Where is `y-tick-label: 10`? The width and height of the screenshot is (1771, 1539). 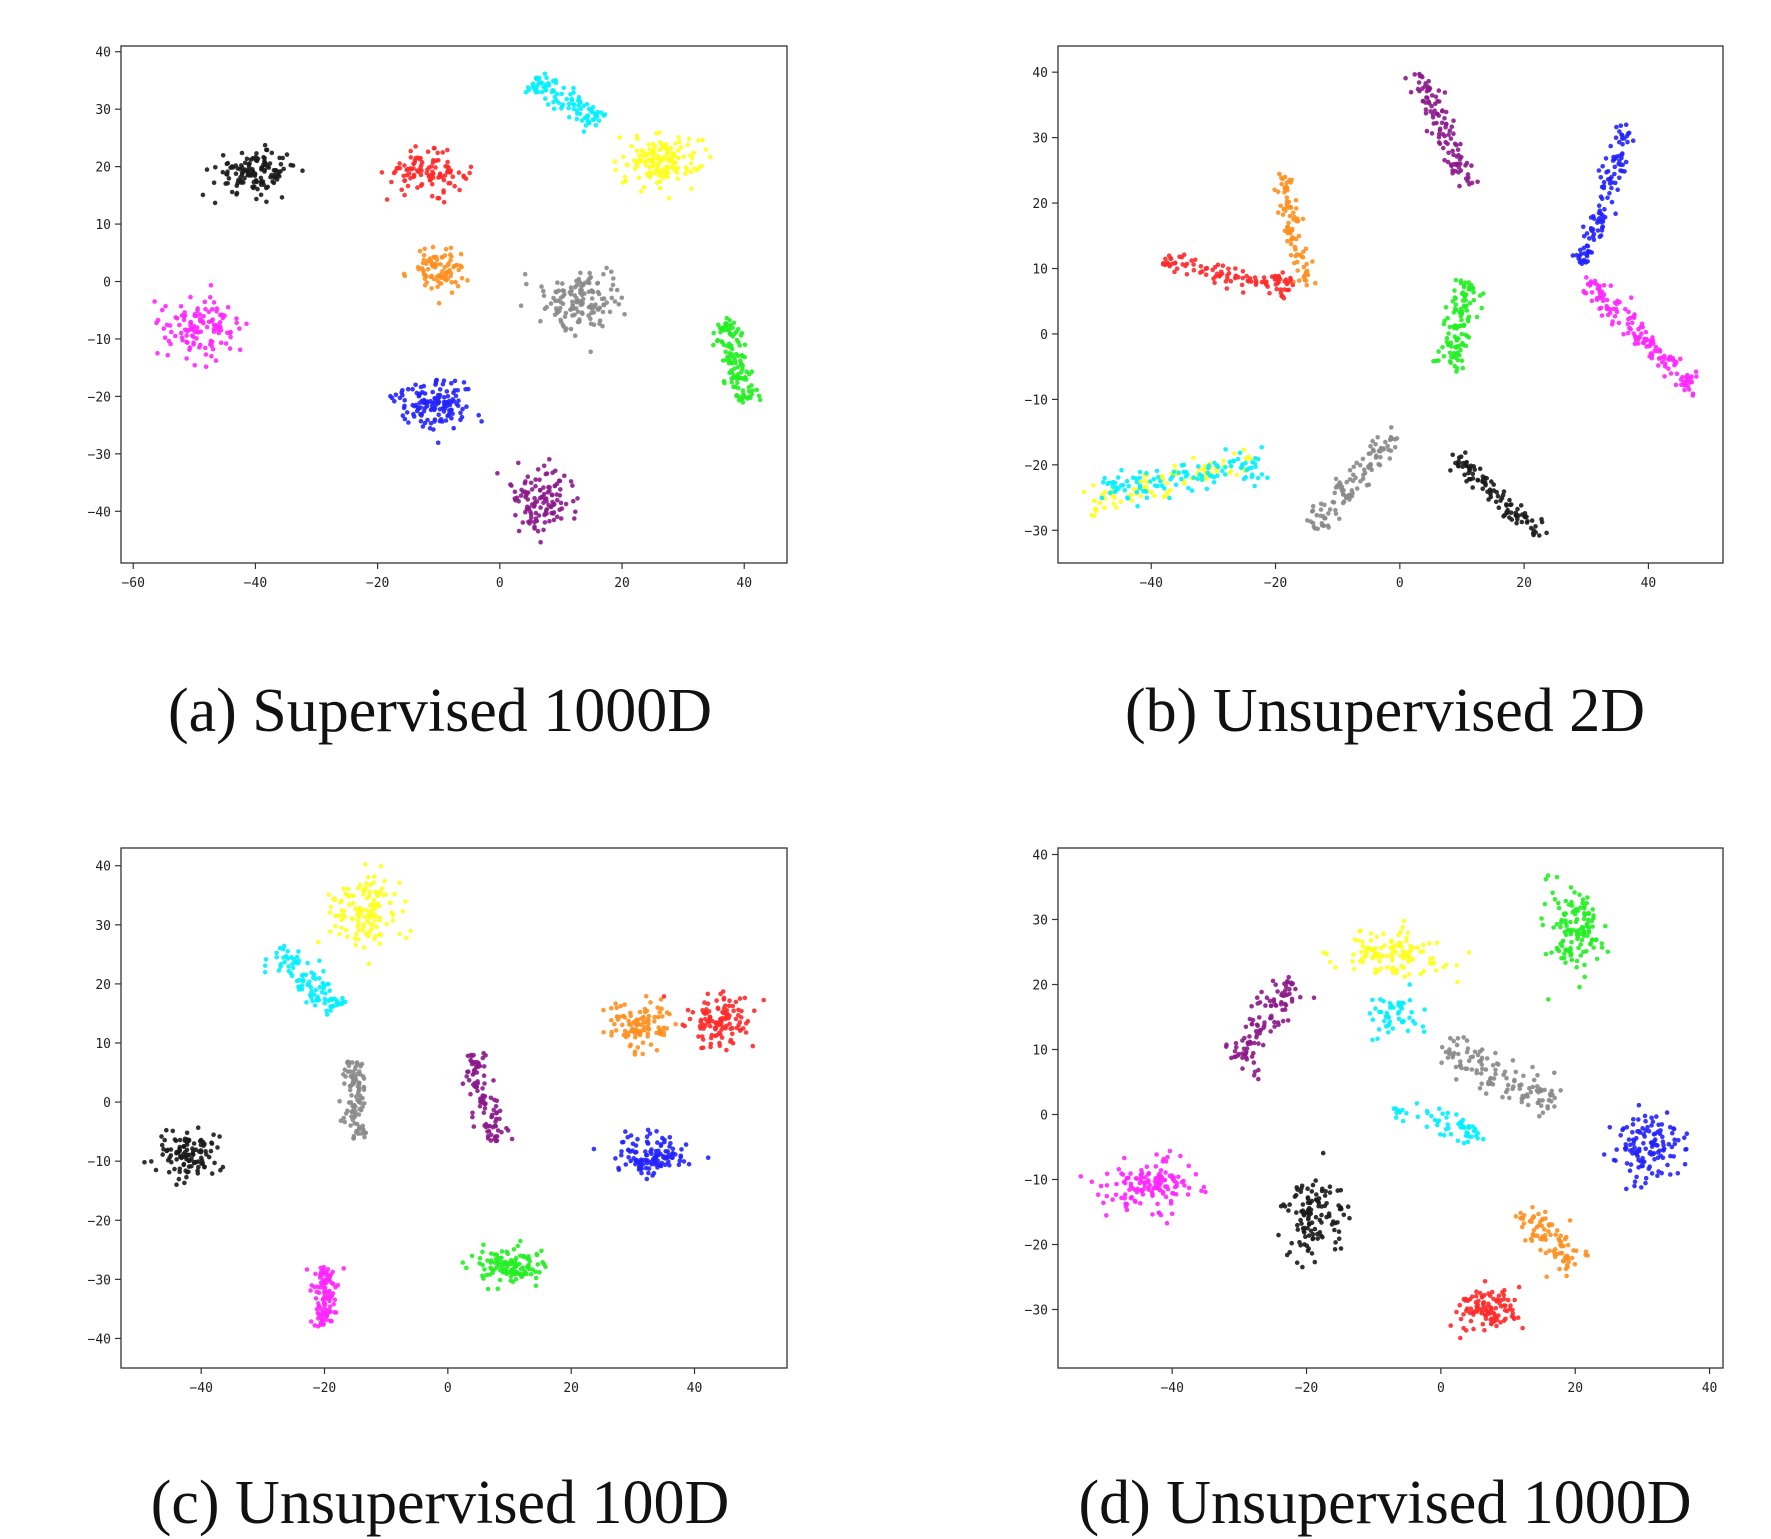
y-tick-label: 10 is located at coordinates (103, 225).